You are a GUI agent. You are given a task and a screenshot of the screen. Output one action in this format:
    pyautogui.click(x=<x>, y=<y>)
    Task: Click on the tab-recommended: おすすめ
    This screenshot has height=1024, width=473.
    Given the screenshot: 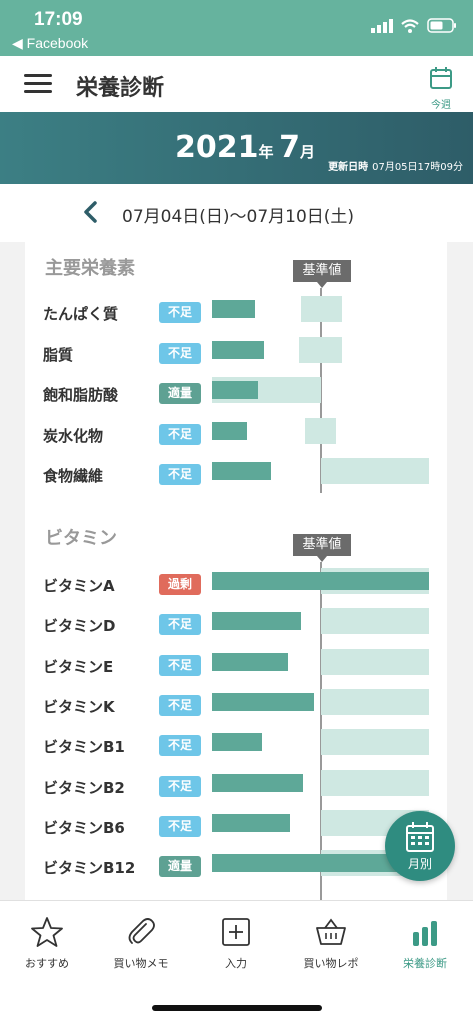 What is the action you would take?
    pyautogui.click(x=47, y=943)
    